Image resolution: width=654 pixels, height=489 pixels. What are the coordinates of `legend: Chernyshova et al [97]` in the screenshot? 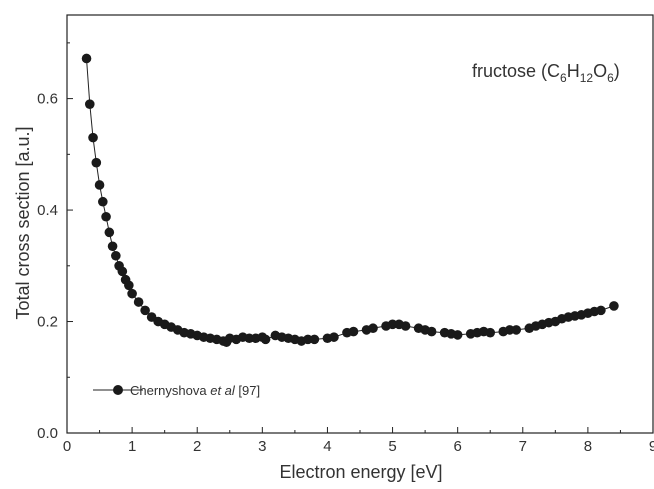 It's located at (176, 390).